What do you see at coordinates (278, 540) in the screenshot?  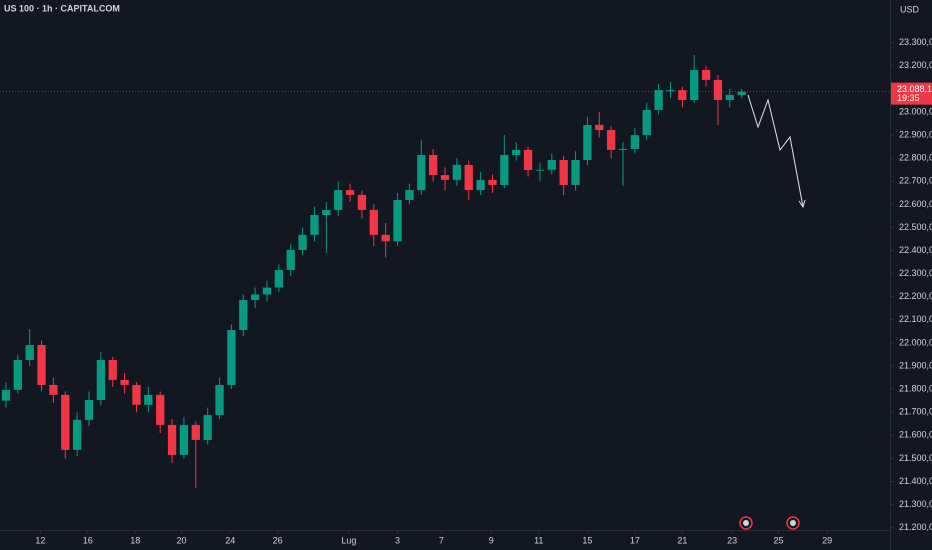 I see `x-tick-label: 26` at bounding box center [278, 540].